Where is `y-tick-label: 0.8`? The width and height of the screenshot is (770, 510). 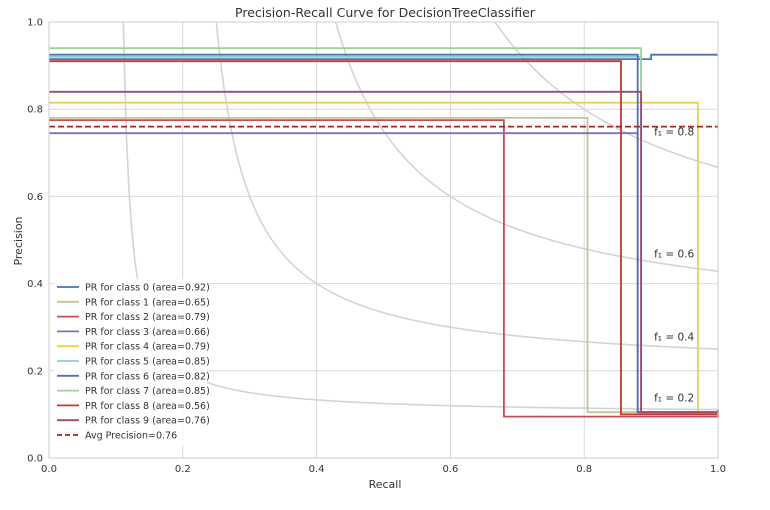
y-tick-label: 0.8 is located at coordinates (35, 110).